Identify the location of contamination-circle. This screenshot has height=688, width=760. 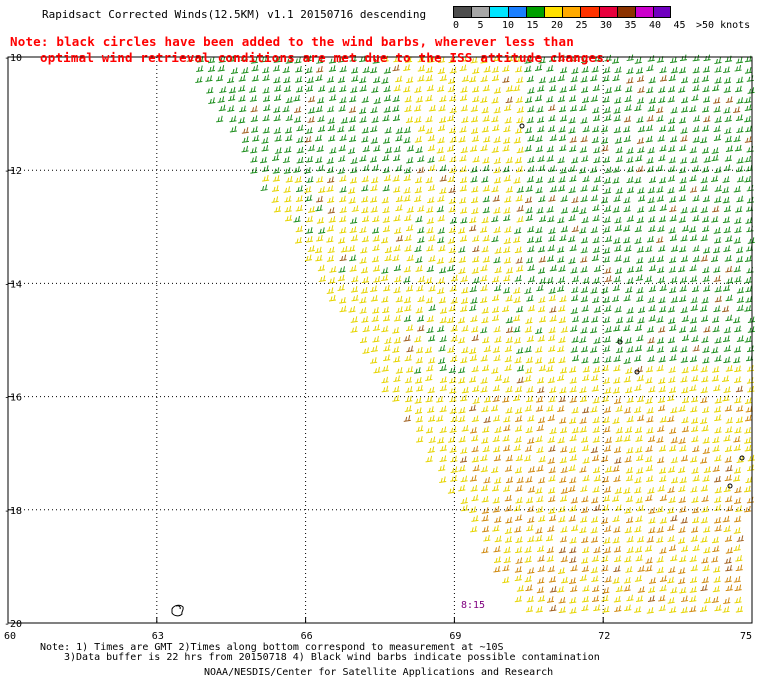
(742, 458).